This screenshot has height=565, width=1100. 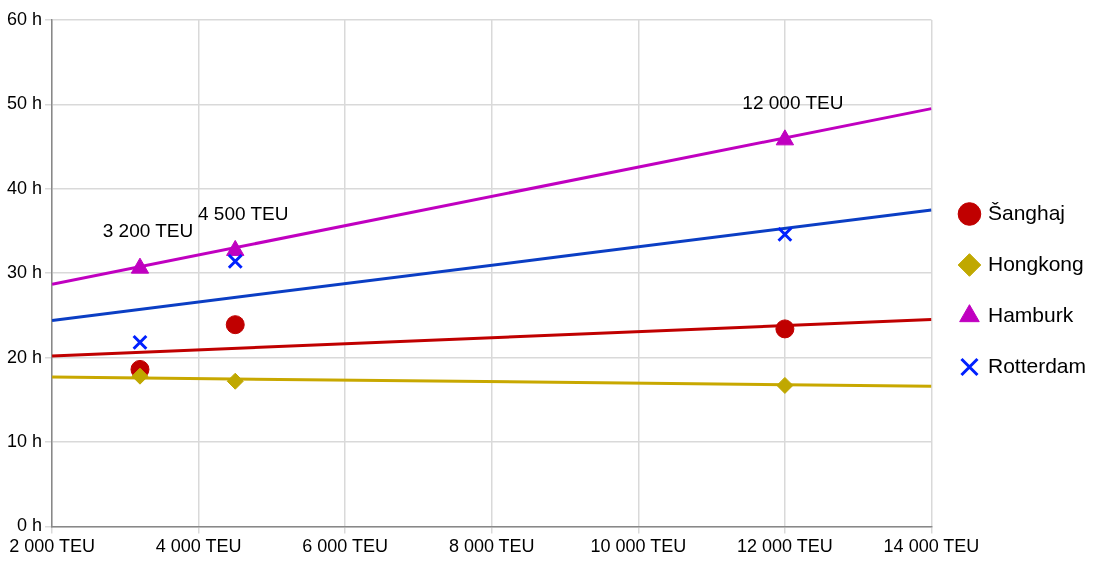 What do you see at coordinates (931, 546) in the screenshot?
I see `x-tick-label: 14 000 TEU` at bounding box center [931, 546].